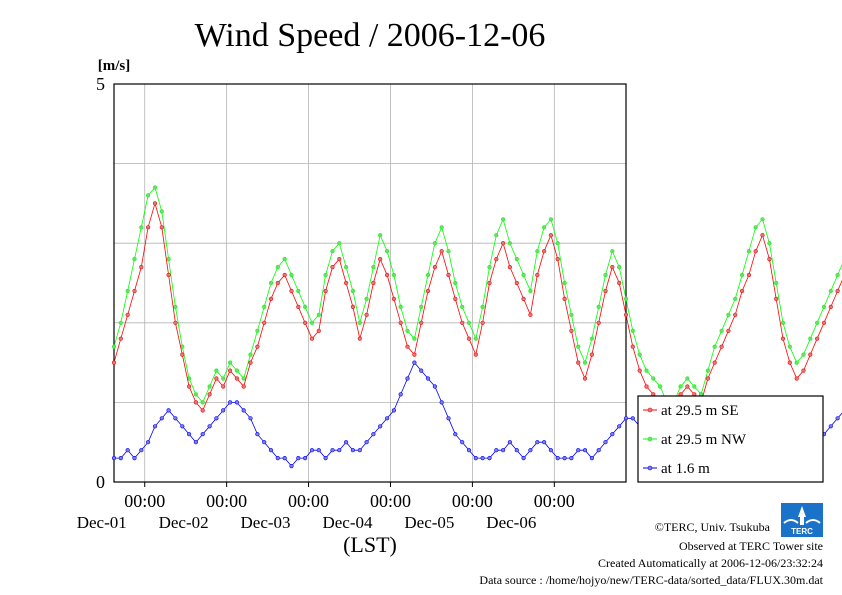  What do you see at coordinates (370, 35) in the screenshot?
I see `chart-title: Wind Speed / 2006-12-06` at bounding box center [370, 35].